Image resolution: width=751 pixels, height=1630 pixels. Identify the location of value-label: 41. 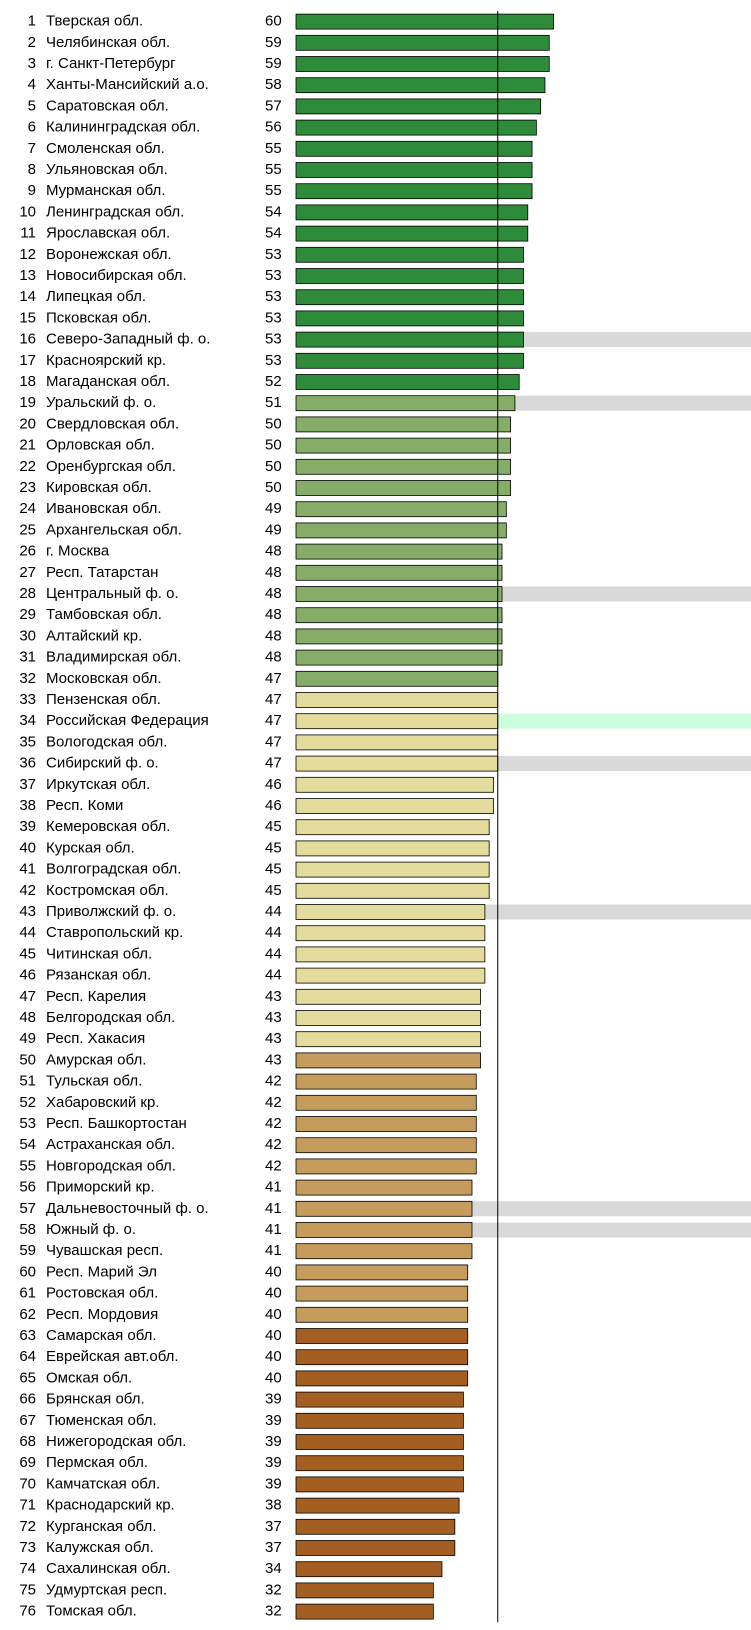
(273, 1250).